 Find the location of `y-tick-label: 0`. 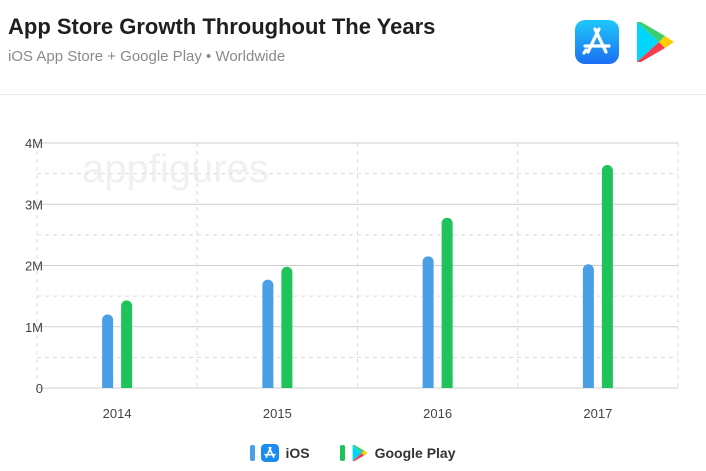

y-tick-label: 0 is located at coordinates (39, 388).